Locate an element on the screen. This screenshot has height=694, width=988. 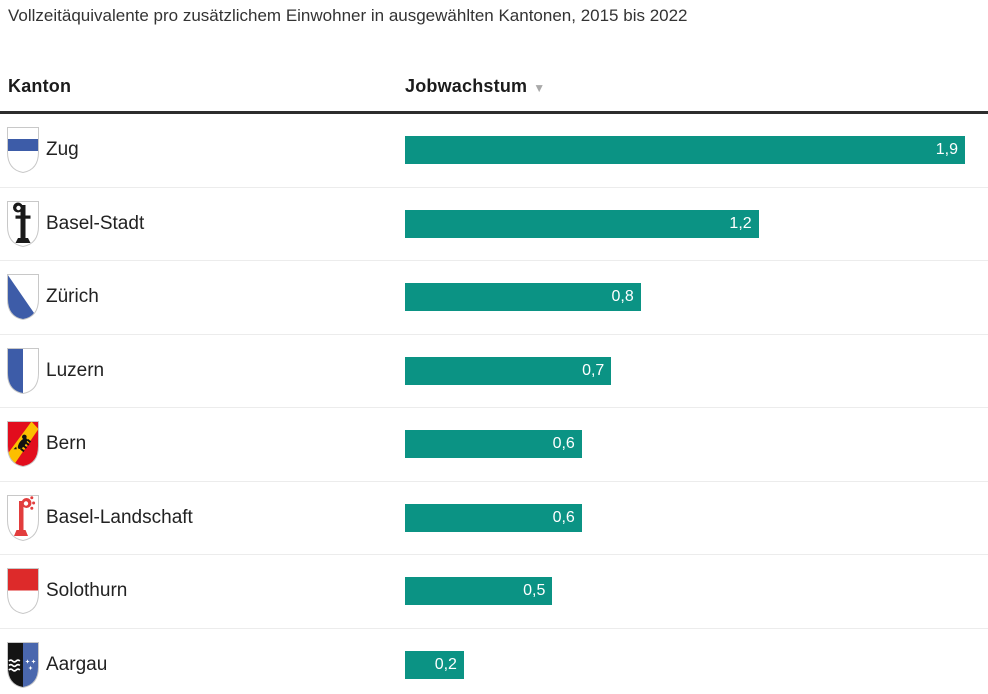
table-row: Zug 1,9 is located at coordinates (494, 151).